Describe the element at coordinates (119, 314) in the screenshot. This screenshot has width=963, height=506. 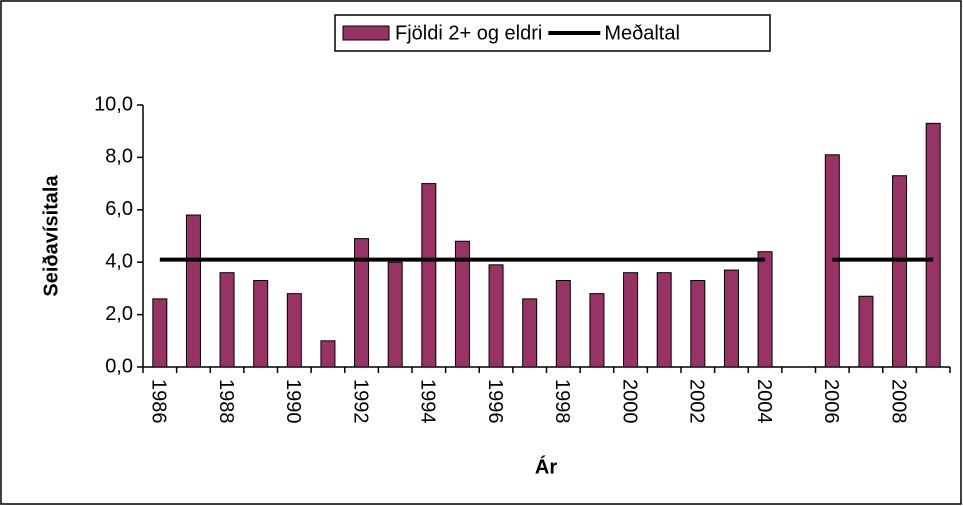
I see `y-tick-label: 2,0` at that location.